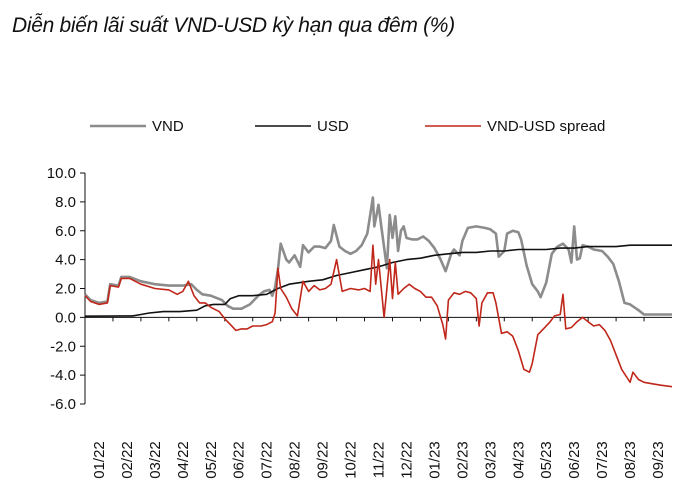 The image size is (700, 482). Describe the element at coordinates (351, 460) in the screenshot. I see `x-tick-label: 10/22` at that location.